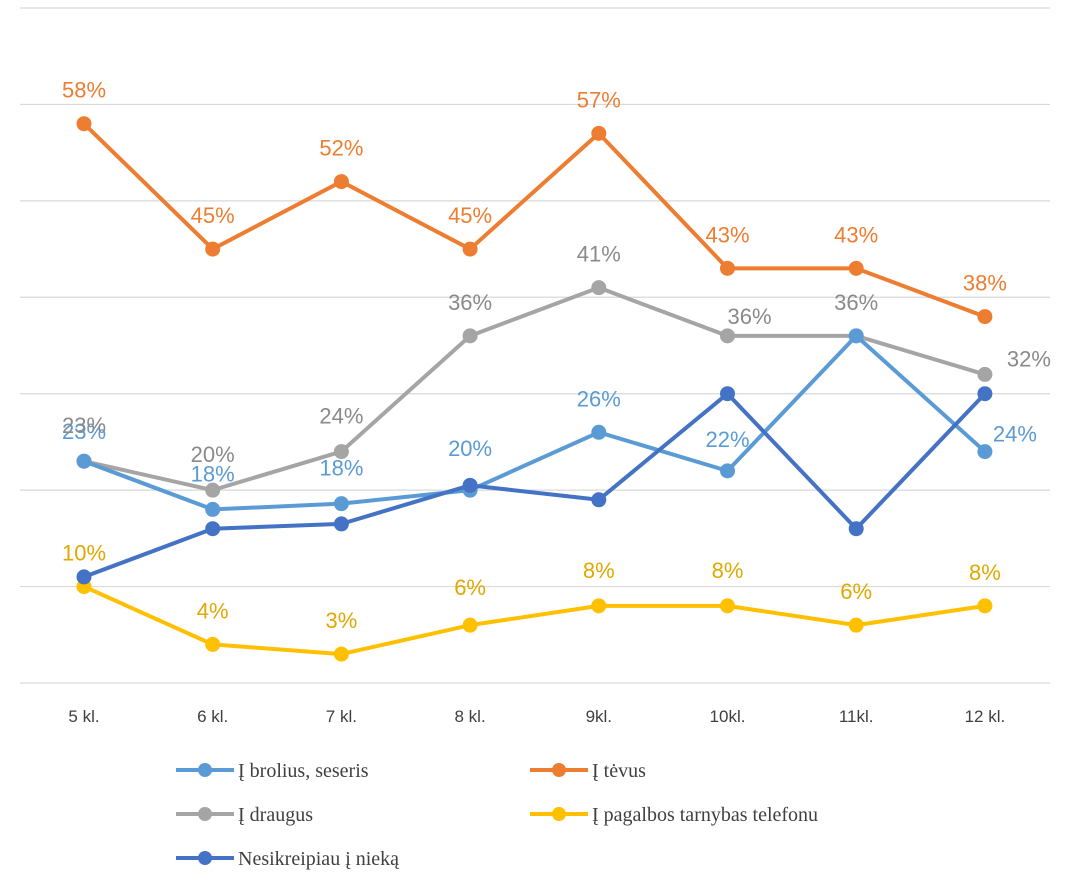  I want to click on legend-item: Į brolius, seseris, so click(272, 771).